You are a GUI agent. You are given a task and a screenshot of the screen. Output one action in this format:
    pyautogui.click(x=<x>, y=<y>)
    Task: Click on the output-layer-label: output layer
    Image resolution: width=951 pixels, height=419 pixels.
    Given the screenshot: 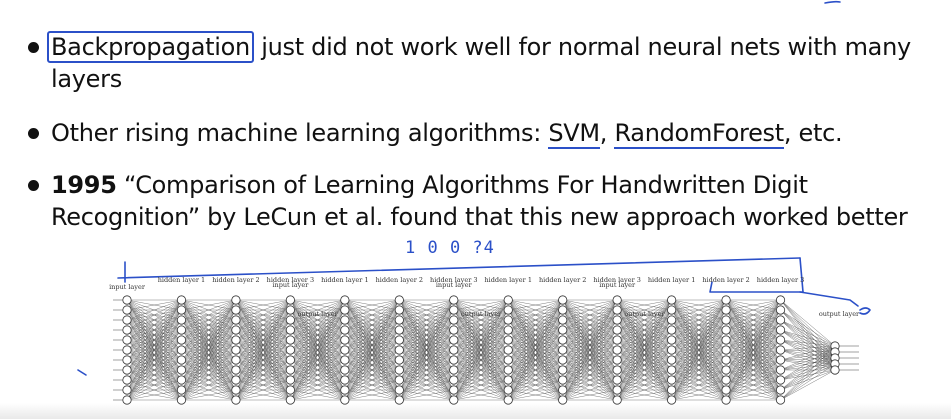 What is the action you would take?
    pyautogui.click(x=644, y=314)
    